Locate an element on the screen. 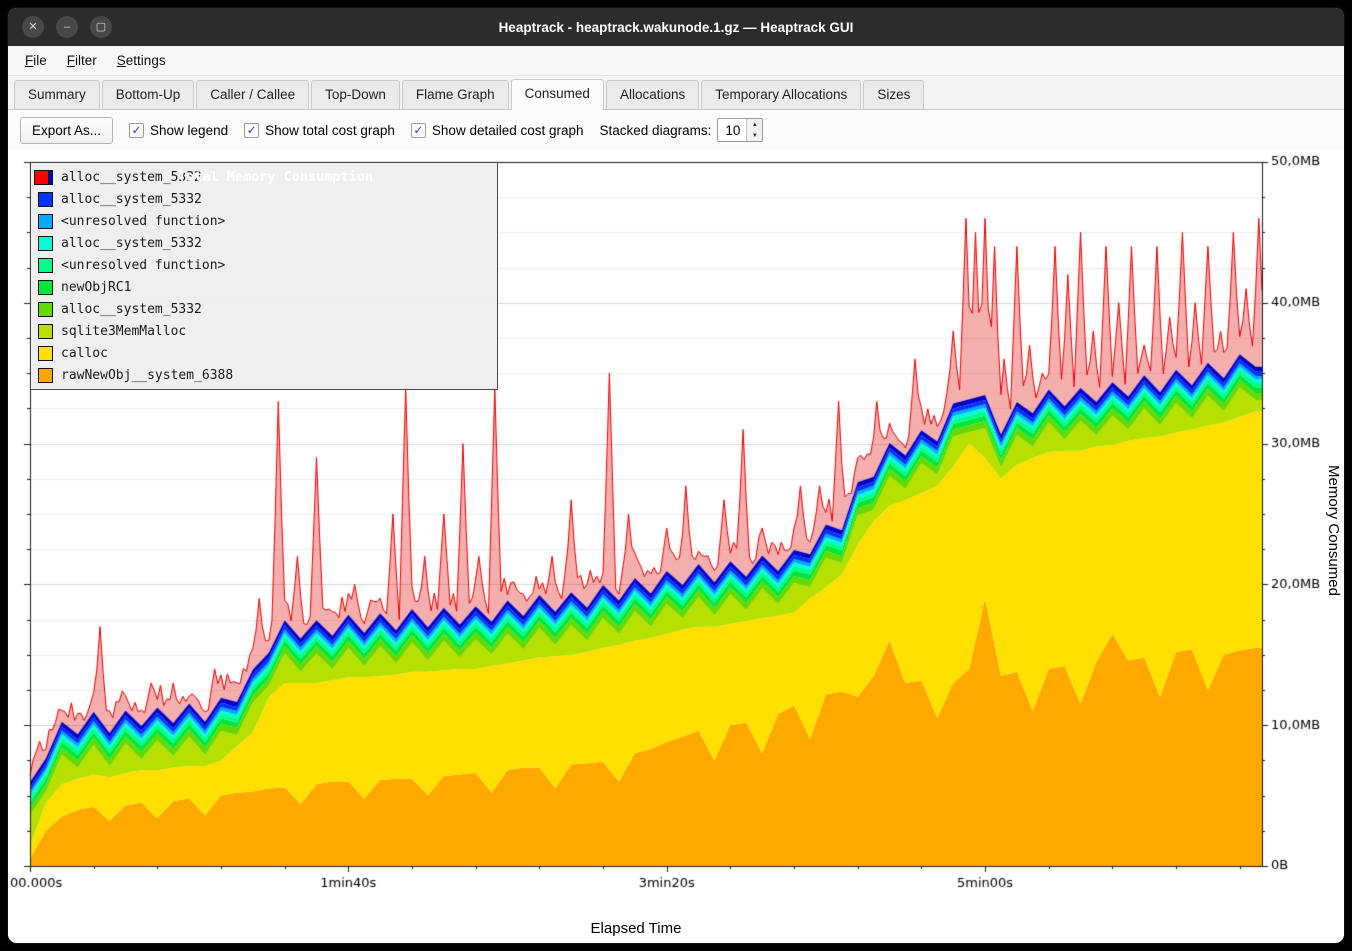 The width and height of the screenshot is (1352, 951). tab-bottom-up: Bottom-Up is located at coordinates (148, 94).